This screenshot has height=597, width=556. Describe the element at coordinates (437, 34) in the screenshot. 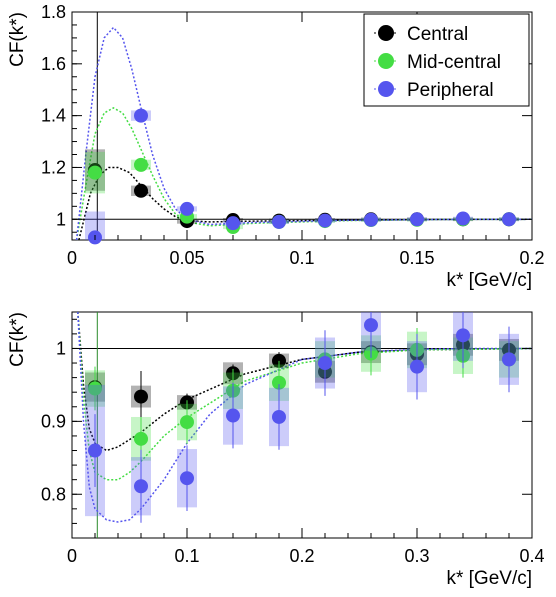

I see `legend-label-central: Central` at that location.